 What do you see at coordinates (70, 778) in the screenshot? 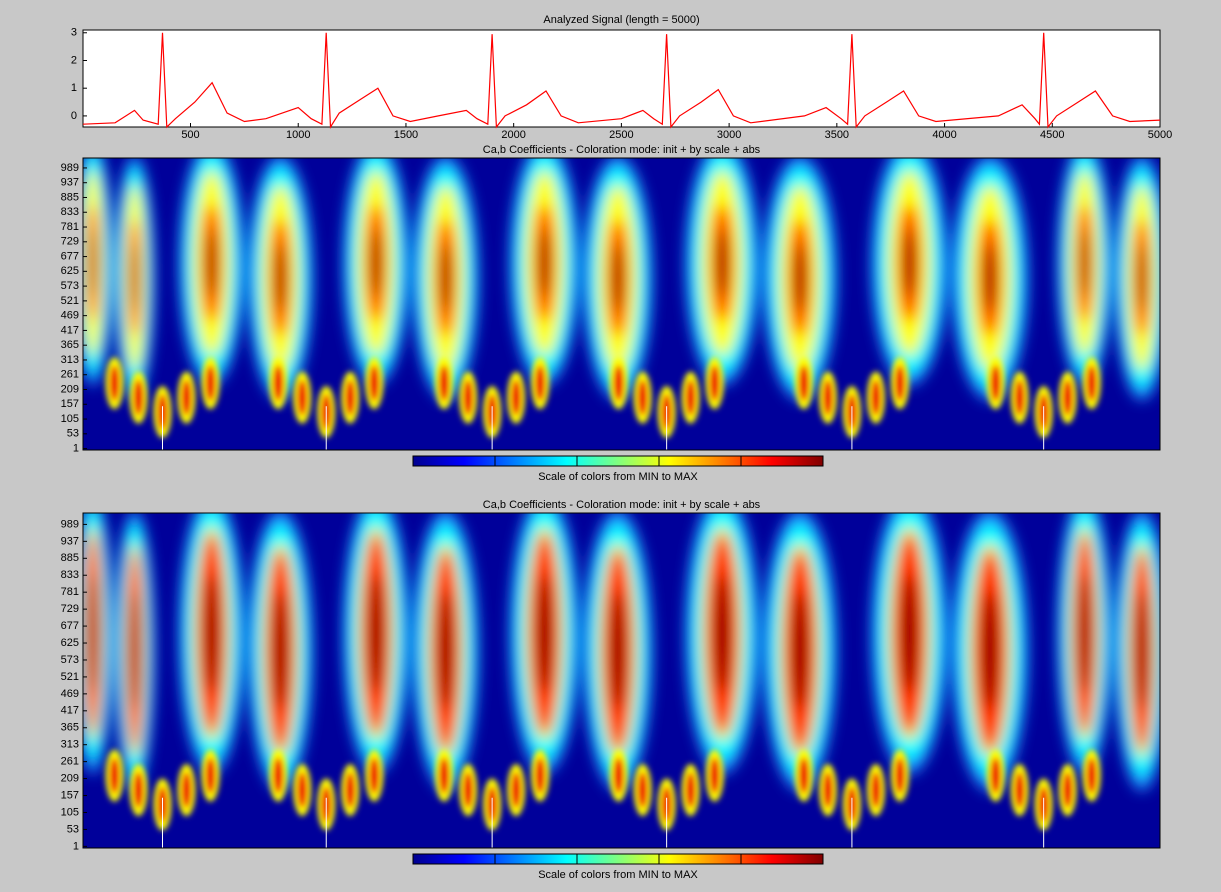
I see `y-tick-label: 209` at bounding box center [70, 778].